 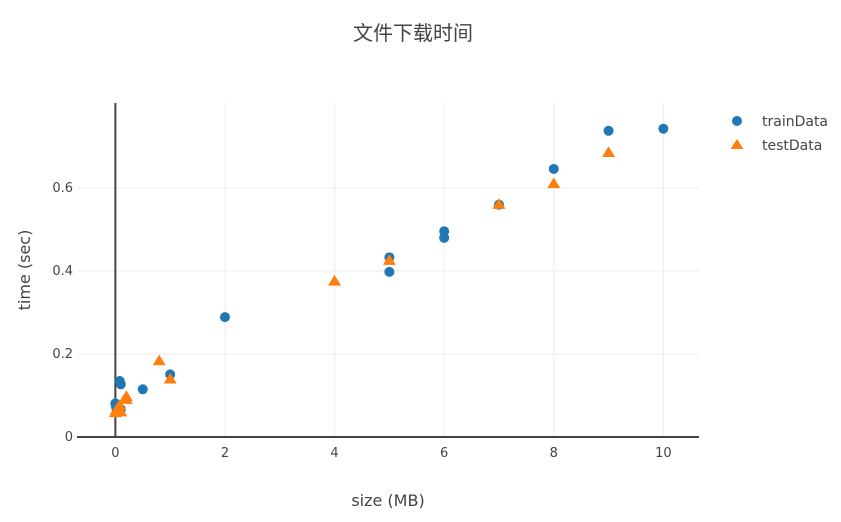 I want to click on legend-item-traindata: trainData, so click(x=780, y=122).